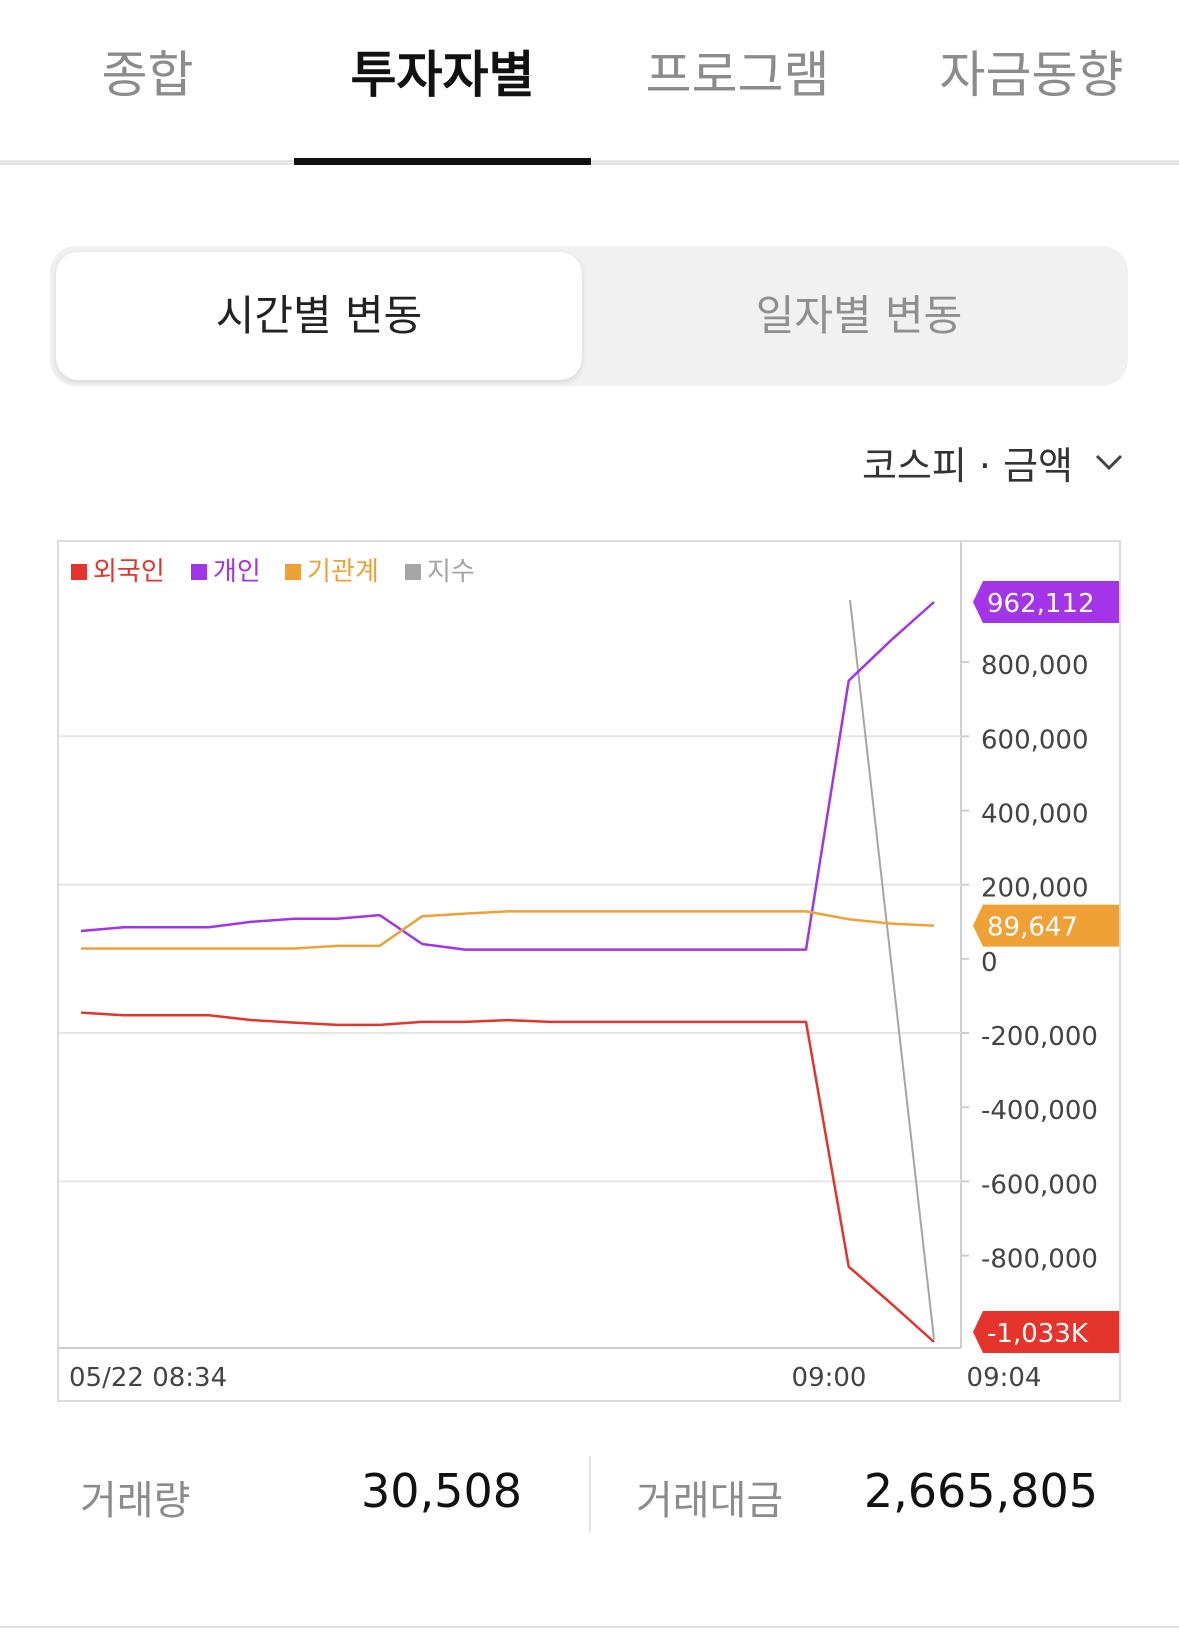 This screenshot has height=1636, width=1179. Describe the element at coordinates (319, 316) in the screenshot. I see `segment-hourly-change: 시간별 변동` at that location.